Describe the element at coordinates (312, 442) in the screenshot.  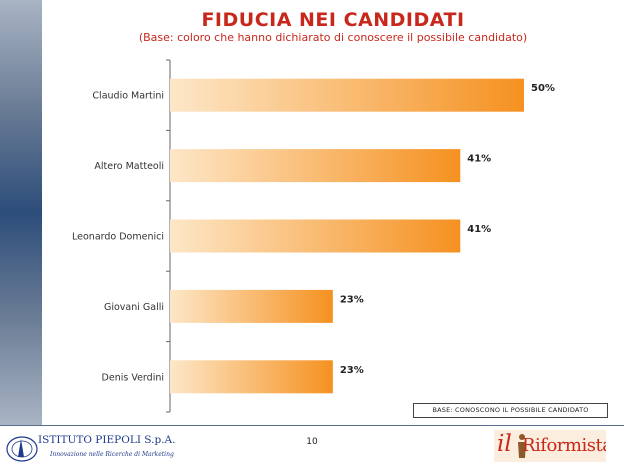
I see `page-number: 10` at that location.